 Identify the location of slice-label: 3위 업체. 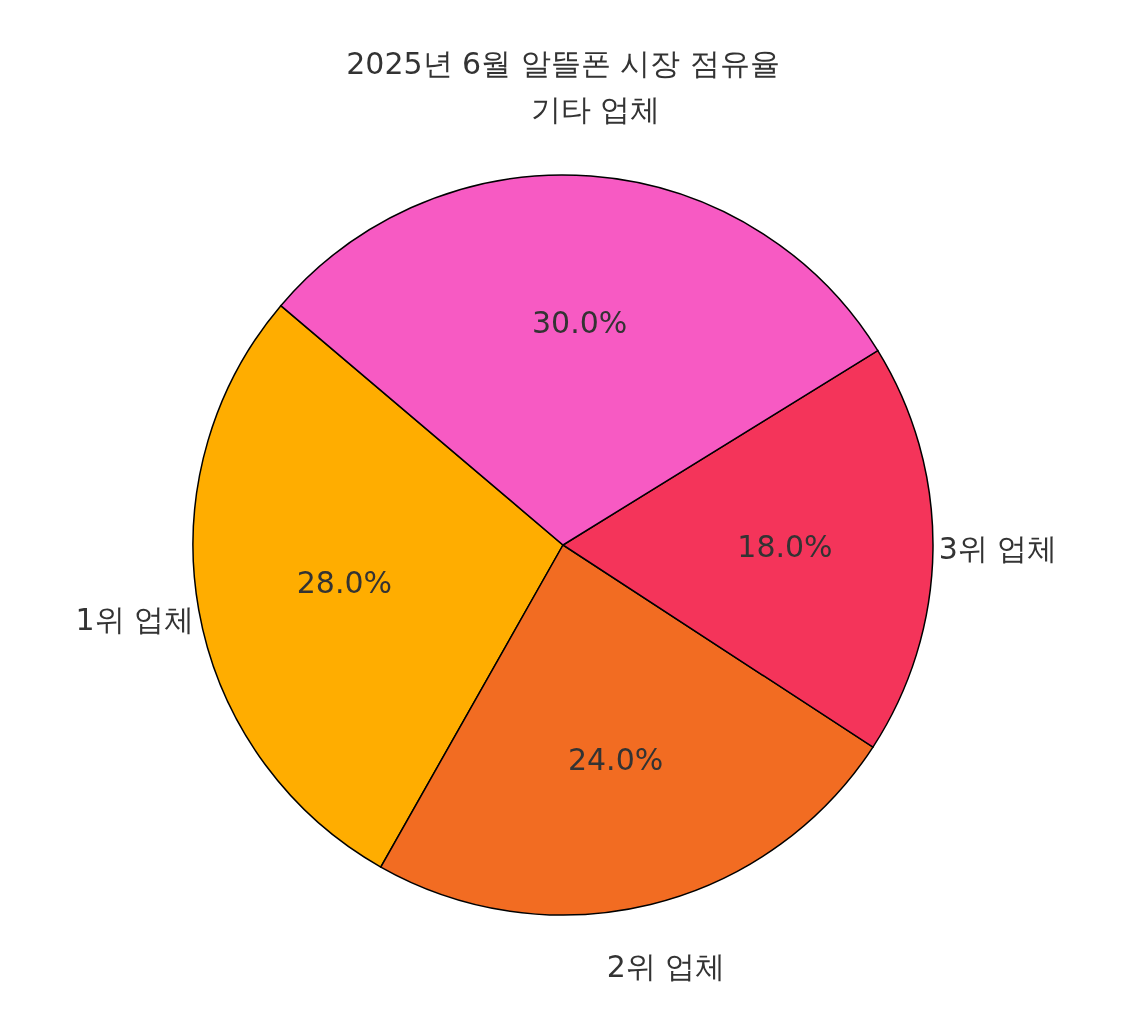
(998, 549).